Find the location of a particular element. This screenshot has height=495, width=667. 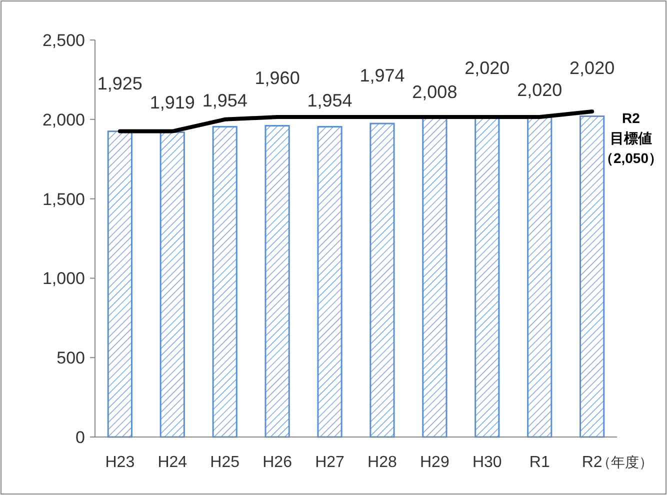

annotation: （2,050） is located at coordinates (631, 158).